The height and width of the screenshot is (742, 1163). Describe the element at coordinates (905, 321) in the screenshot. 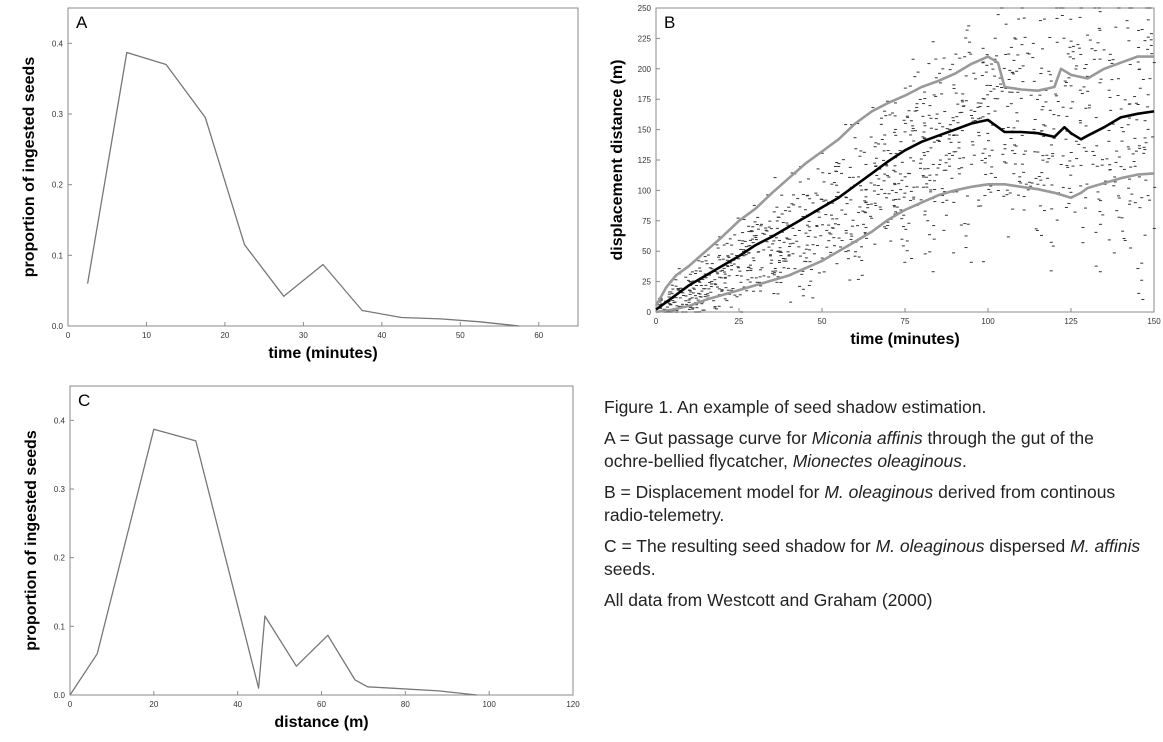

I see `x-tick-label: 75` at that location.